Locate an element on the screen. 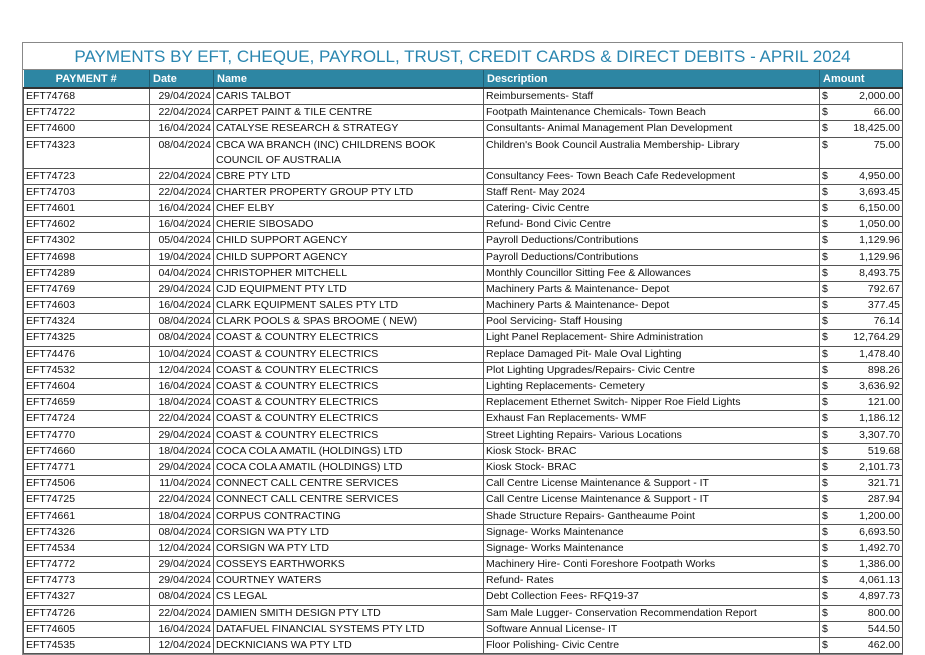 The width and height of the screenshot is (925, 655). amount-cell: 800.00 is located at coordinates (872, 613).